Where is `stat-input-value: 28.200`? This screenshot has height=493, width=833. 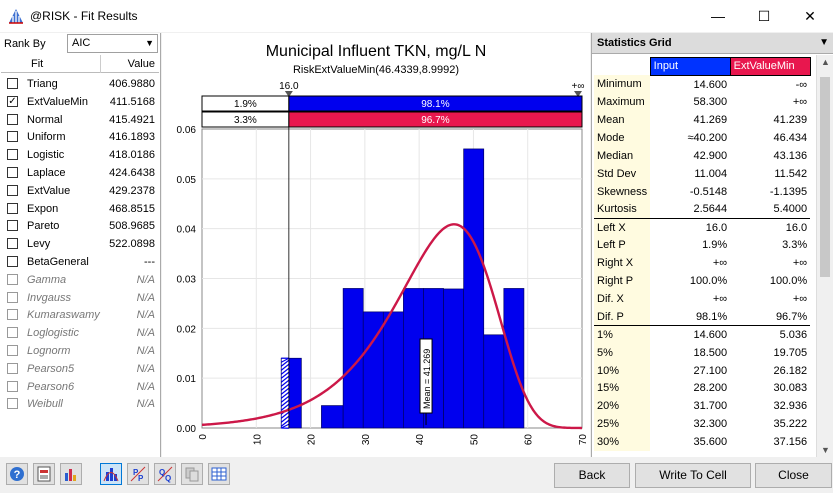
stat-input-value: 28.200 is located at coordinates (710, 388).